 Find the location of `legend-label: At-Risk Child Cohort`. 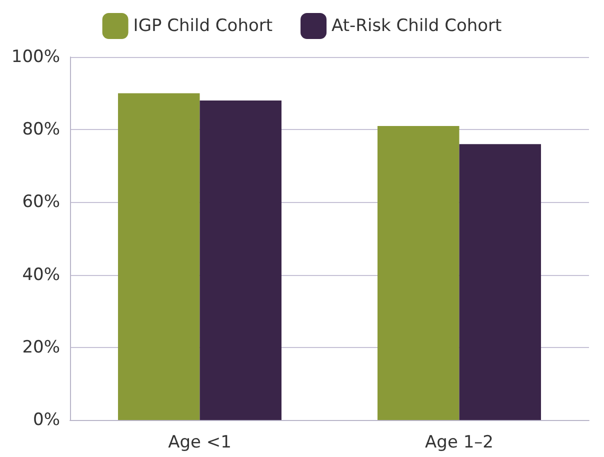

legend-label: At-Risk Child Cohort is located at coordinates (417, 26).